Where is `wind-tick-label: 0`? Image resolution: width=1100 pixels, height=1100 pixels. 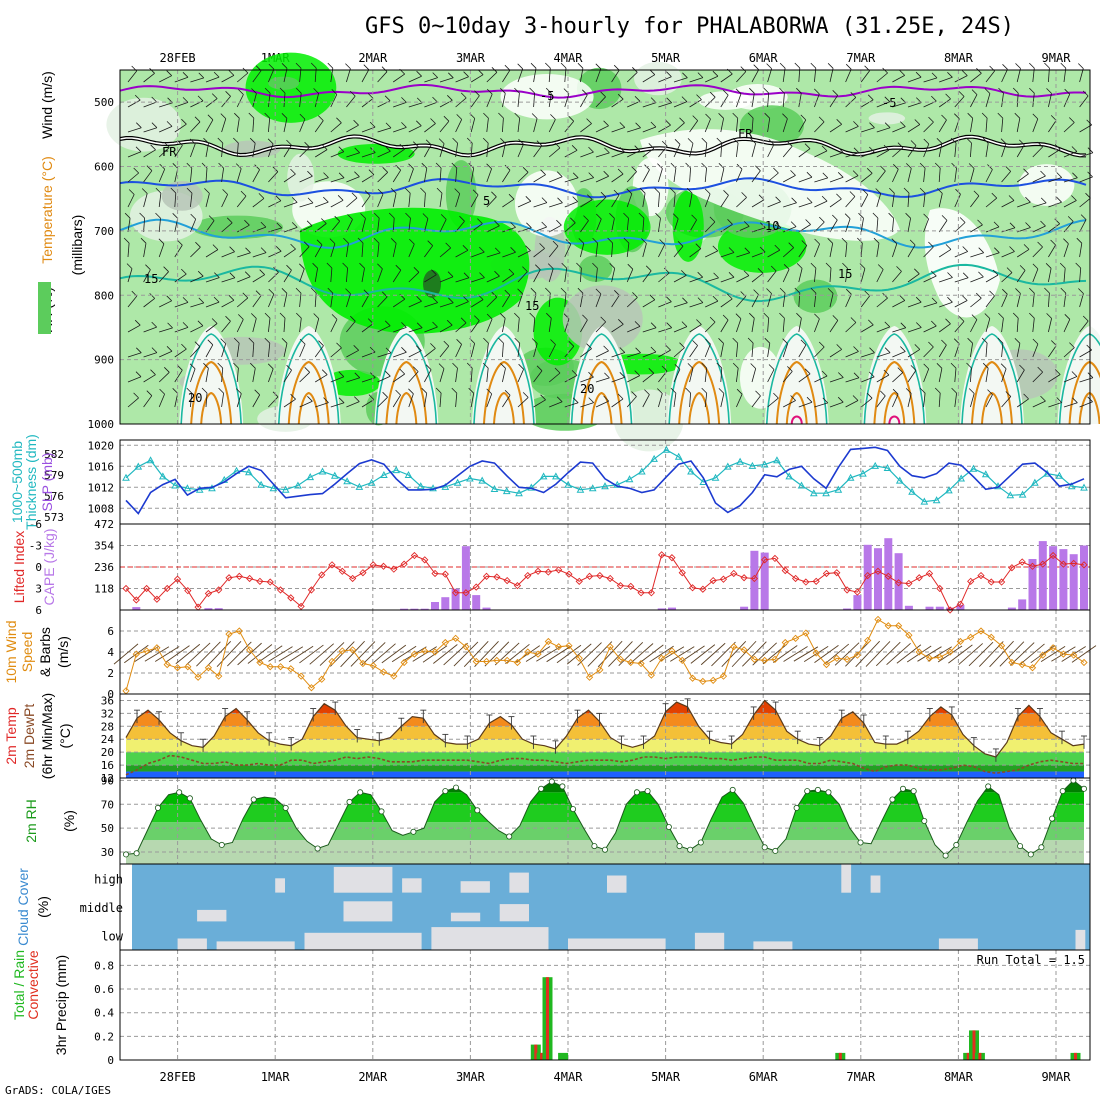 wind-tick-label: 0 is located at coordinates (110, 694).